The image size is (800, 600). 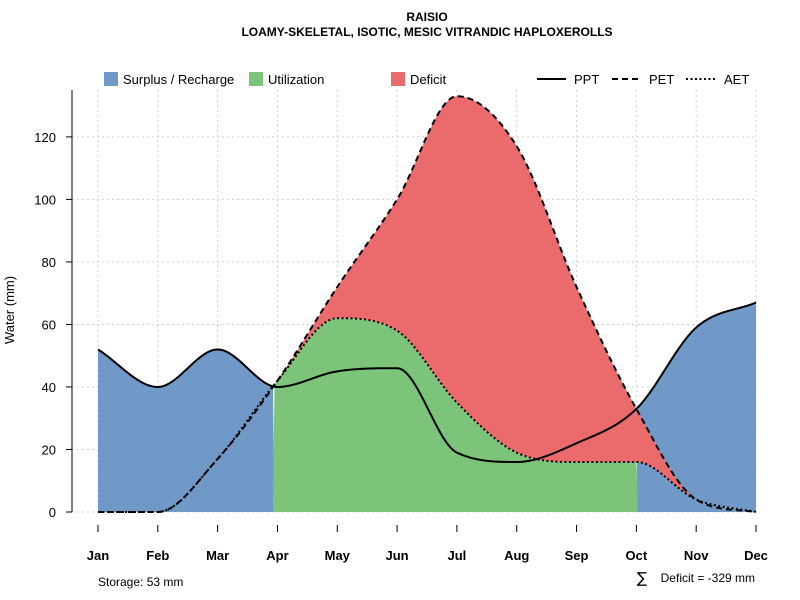 What do you see at coordinates (45, 199) in the screenshot?
I see `y-tick-label: 100` at bounding box center [45, 199].